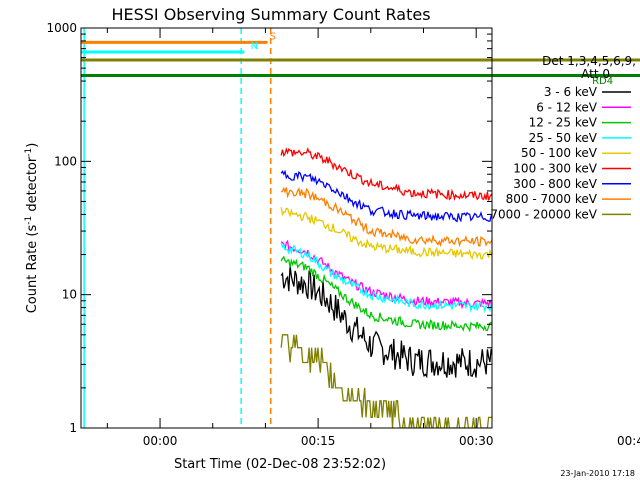 This screenshot has width=640, height=480. What do you see at coordinates (567, 107) in the screenshot?
I see `legend-label: 6 - 12 keV` at bounding box center [567, 107].